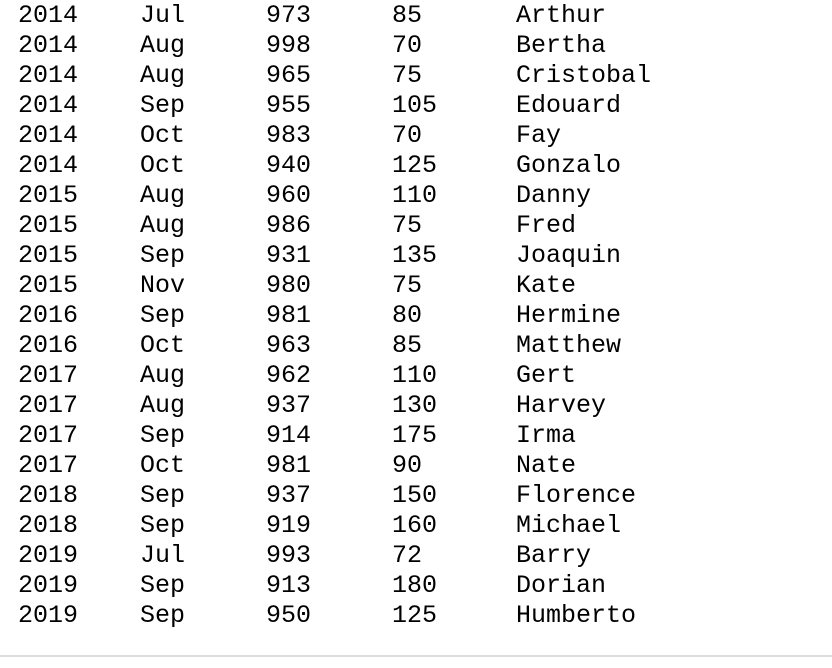 The image size is (832, 668). Describe the element at coordinates (554, 555) in the screenshot. I see `name-cell: Barry` at that location.